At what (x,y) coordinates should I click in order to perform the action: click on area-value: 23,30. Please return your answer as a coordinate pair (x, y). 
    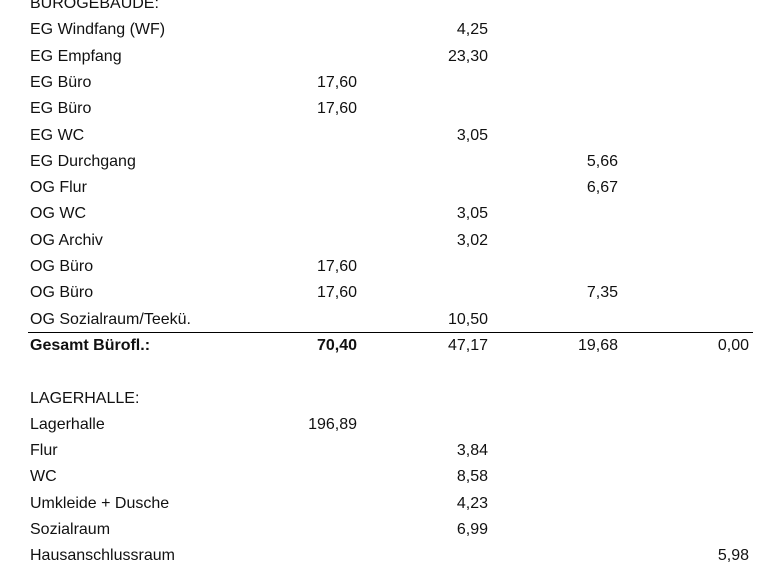
    Looking at the image, I should click on (467, 56).